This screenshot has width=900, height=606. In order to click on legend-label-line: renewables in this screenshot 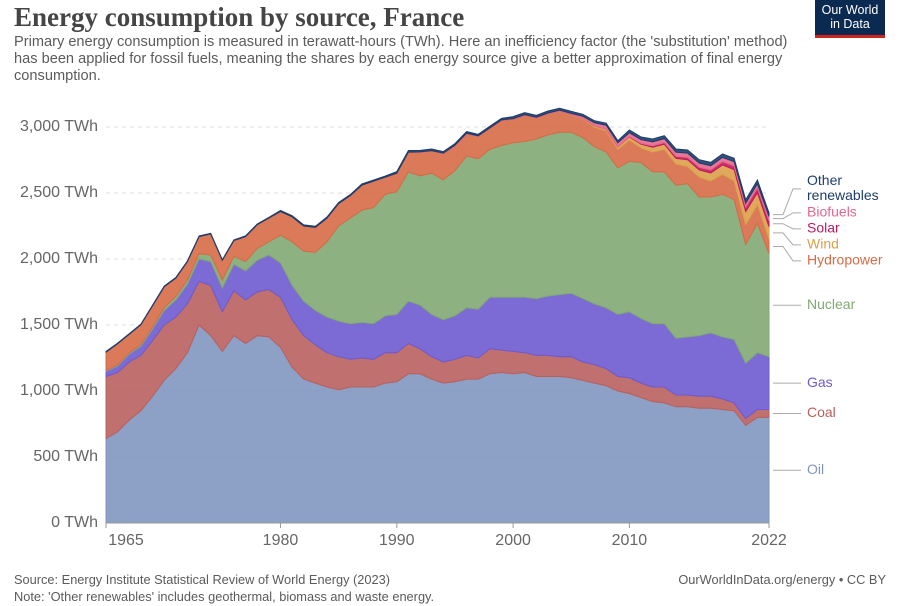, I will do `click(843, 195)`.